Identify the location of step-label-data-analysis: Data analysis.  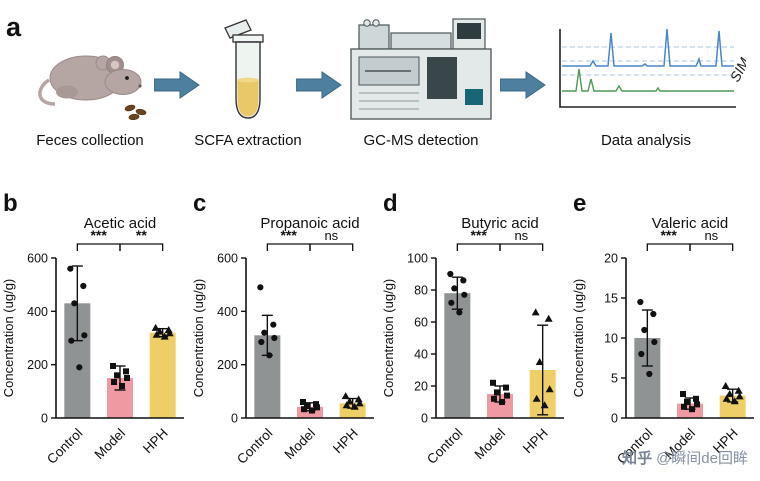
(646, 140).